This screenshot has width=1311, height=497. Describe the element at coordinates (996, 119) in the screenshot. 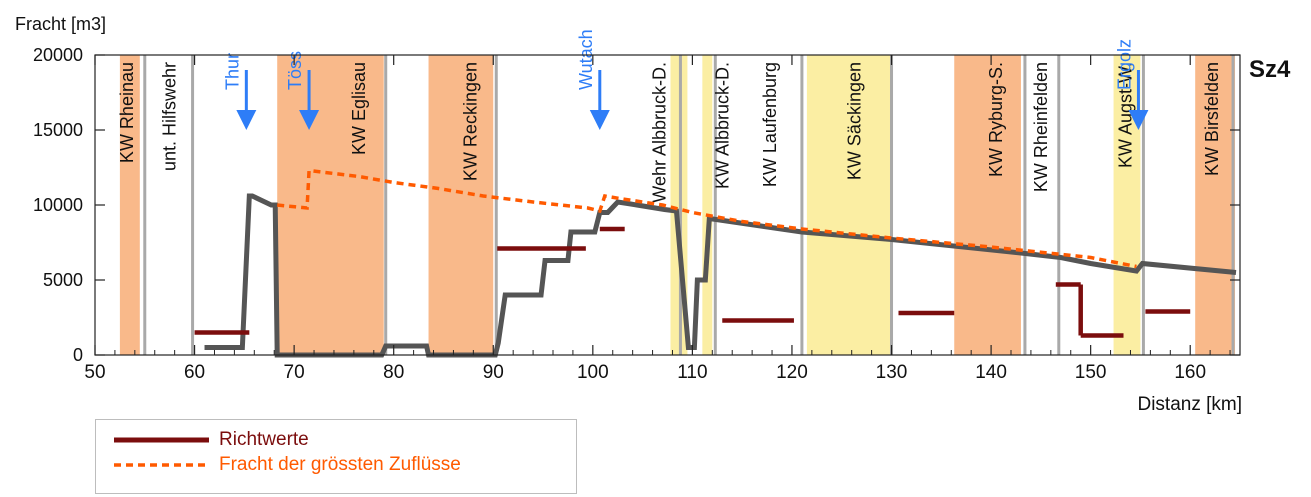

I see `dam-label-8: KW Ryburg-S.` at that location.